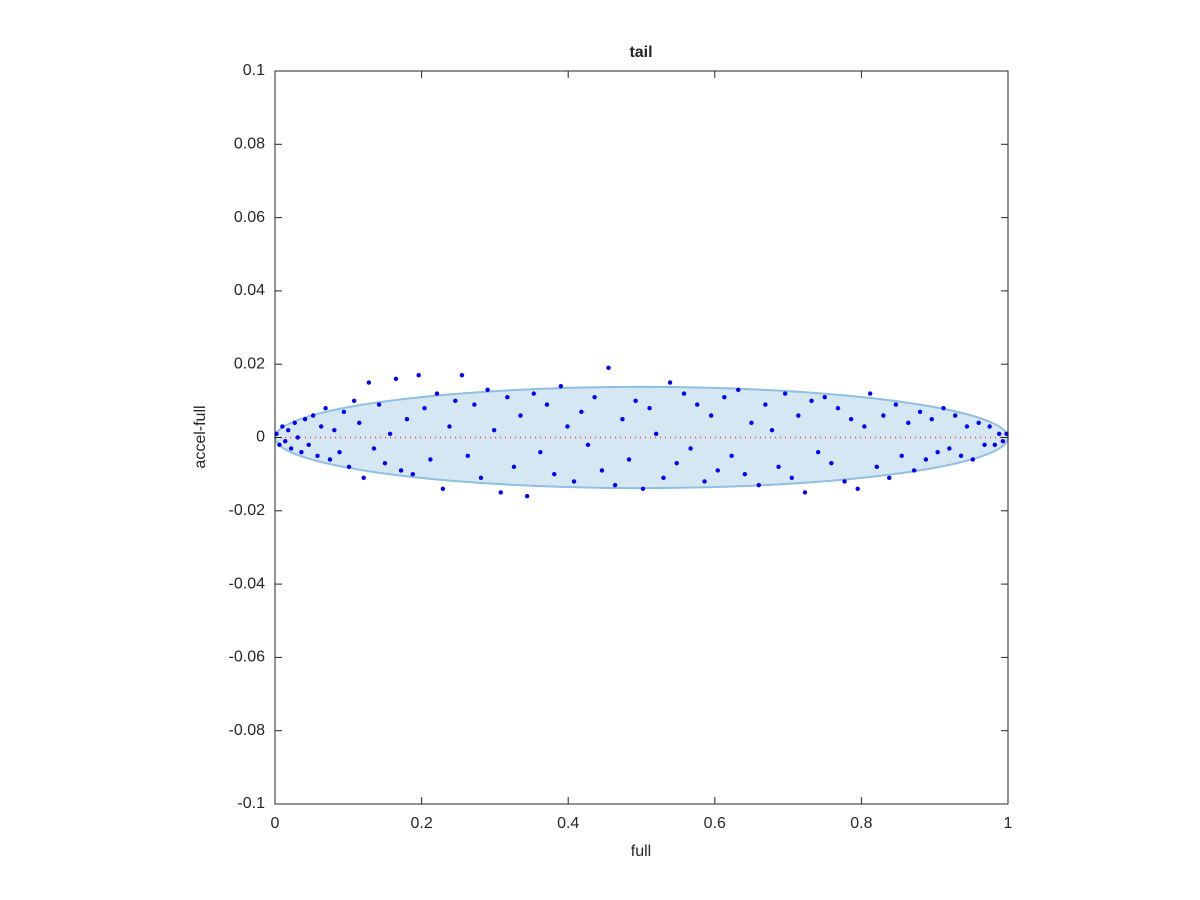 This screenshot has width=1200, height=900. I want to click on x-tick-label: 0.4, so click(568, 823).